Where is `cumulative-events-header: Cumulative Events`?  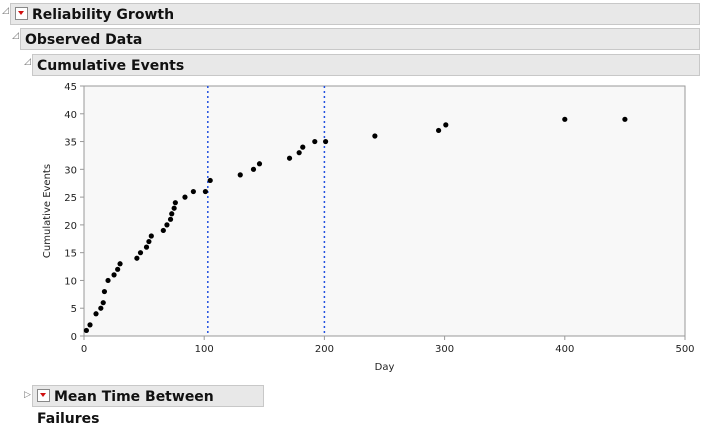
cumulative-events-header: Cumulative Events is located at coordinates (366, 65).